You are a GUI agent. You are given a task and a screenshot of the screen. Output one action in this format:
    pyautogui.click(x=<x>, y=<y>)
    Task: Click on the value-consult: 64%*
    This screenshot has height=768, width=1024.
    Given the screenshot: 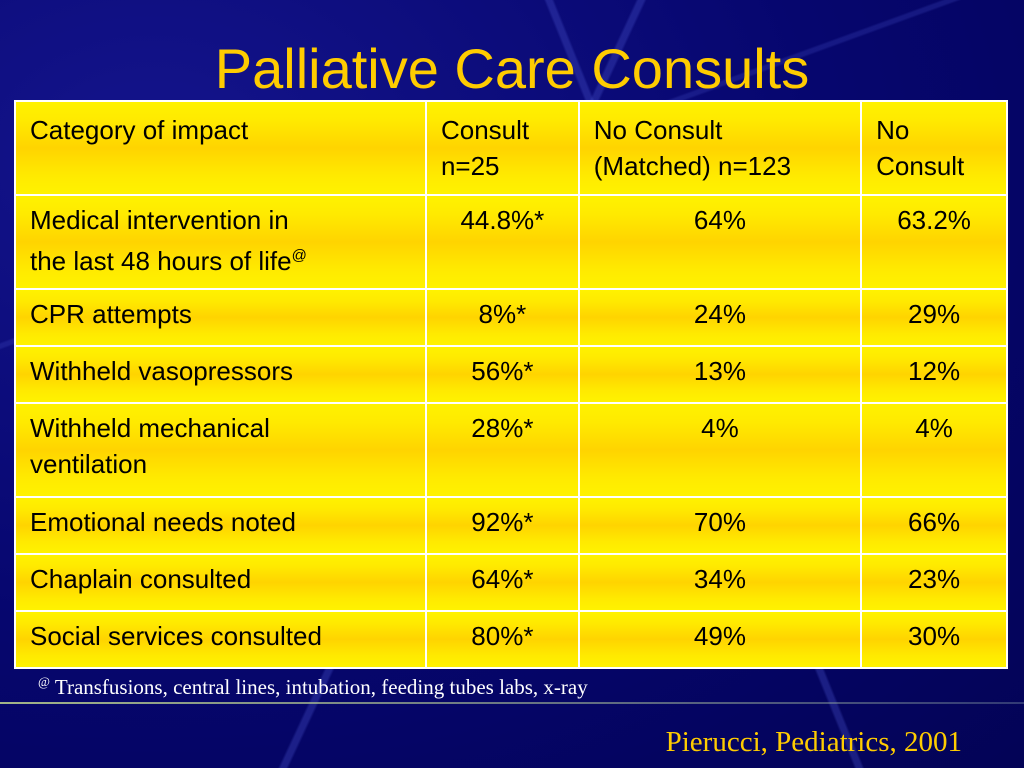 What is the action you would take?
    pyautogui.click(x=502, y=582)
    